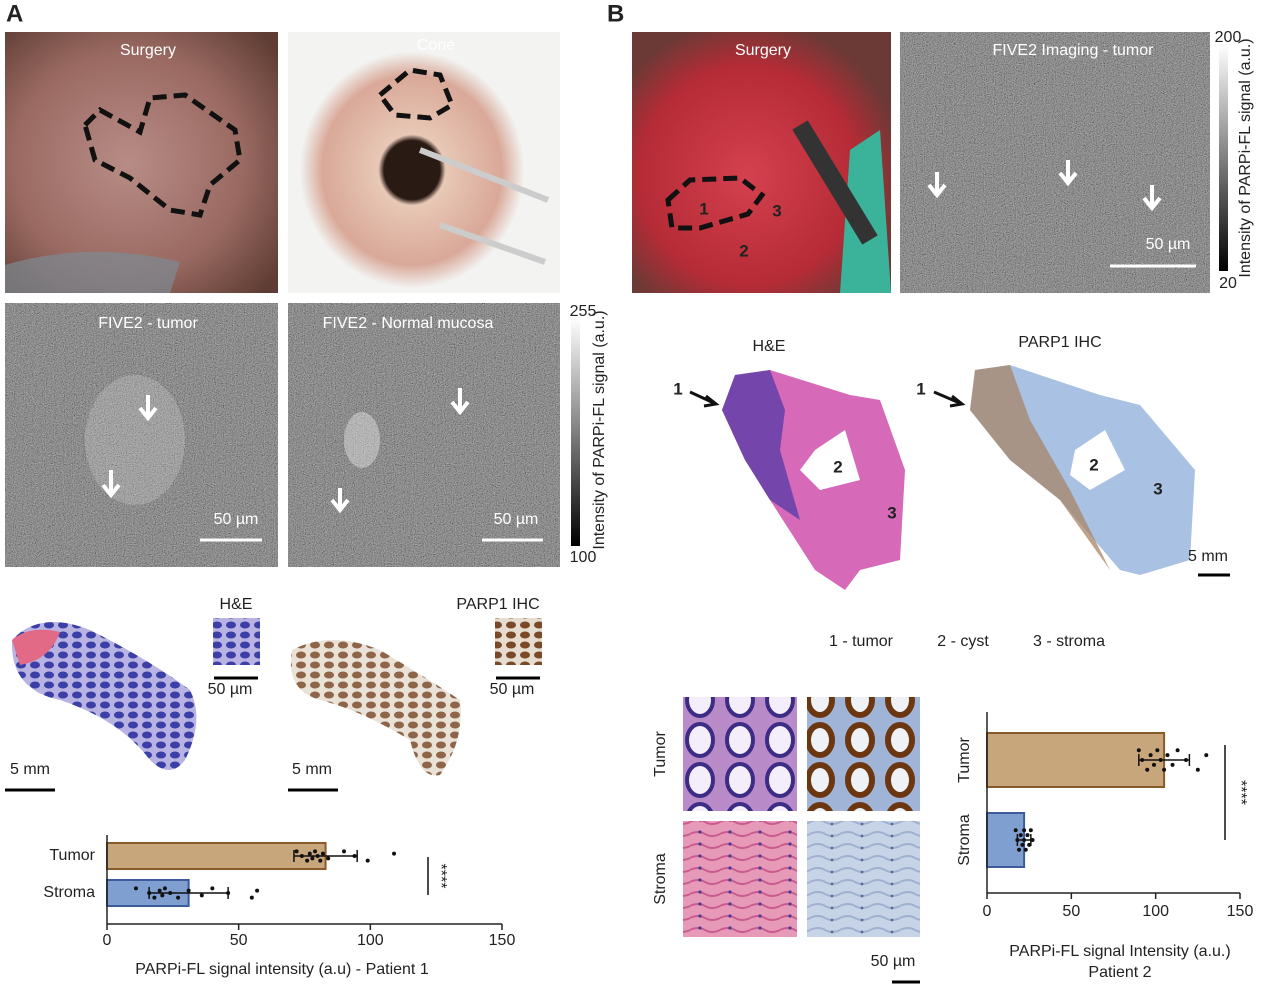 This screenshot has height=986, width=1280. What do you see at coordinates (362, 440) in the screenshot?
I see `signal` at bounding box center [362, 440].